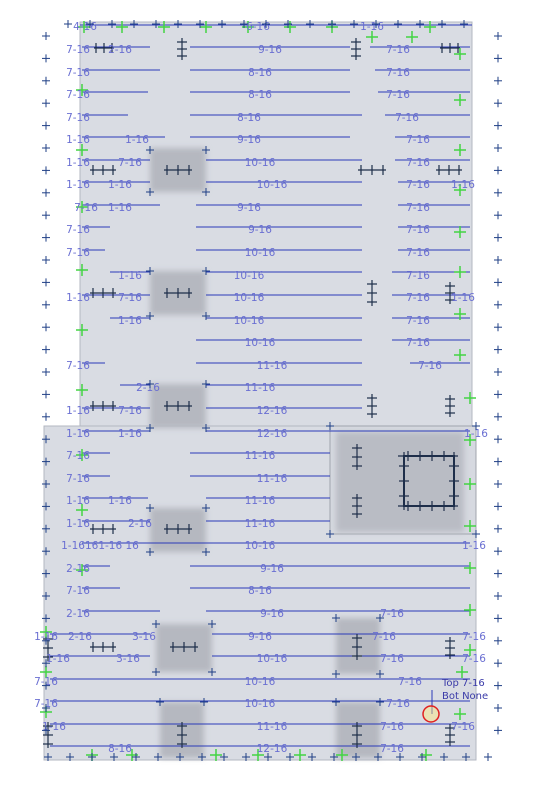 The width and height of the screenshot is (557, 800). Describe the element at coordinates (455, 700) in the screenshot. I see `selected-strip-callout: Top 7-16 Bot None` at that location.